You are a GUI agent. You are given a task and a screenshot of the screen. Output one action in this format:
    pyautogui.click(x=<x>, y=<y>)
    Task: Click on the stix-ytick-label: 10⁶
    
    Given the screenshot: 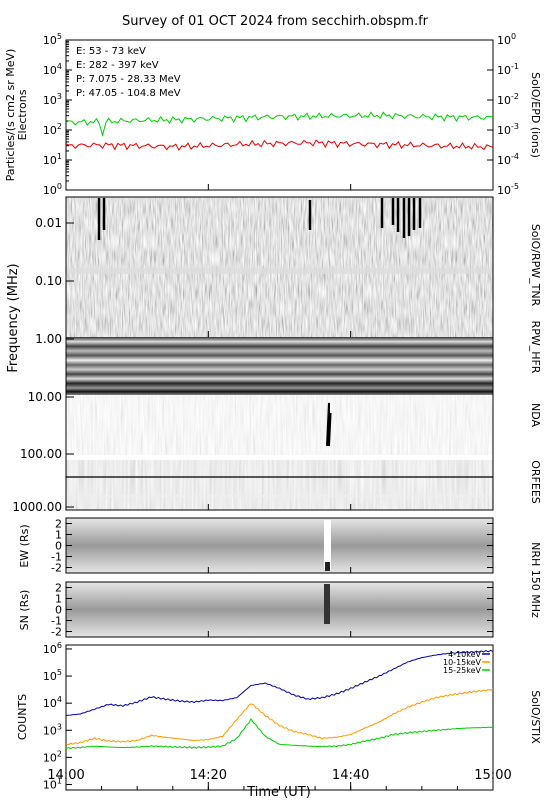 What is the action you would take?
    pyautogui.click(x=52, y=648)
    